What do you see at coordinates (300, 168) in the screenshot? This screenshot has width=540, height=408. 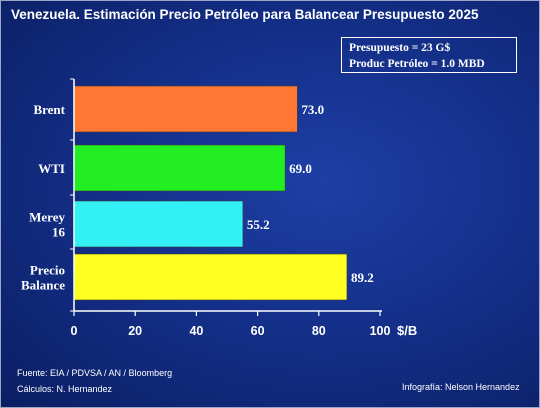 I see `value-label-1: 69.0` at bounding box center [300, 168].